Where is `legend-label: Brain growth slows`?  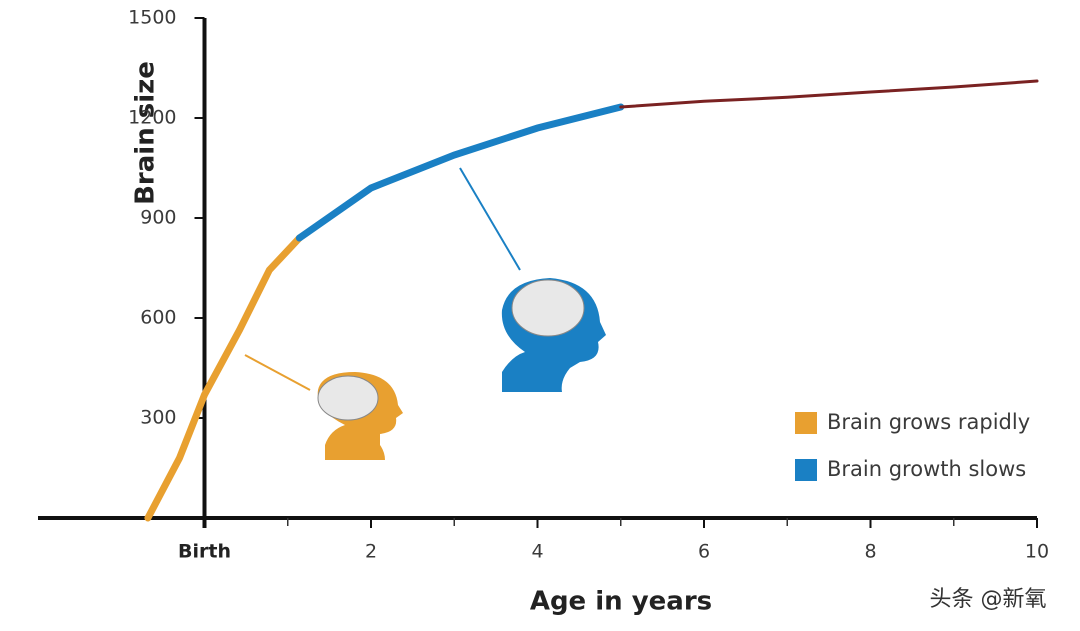 legend-label: Brain growth slows is located at coordinates (926, 469).